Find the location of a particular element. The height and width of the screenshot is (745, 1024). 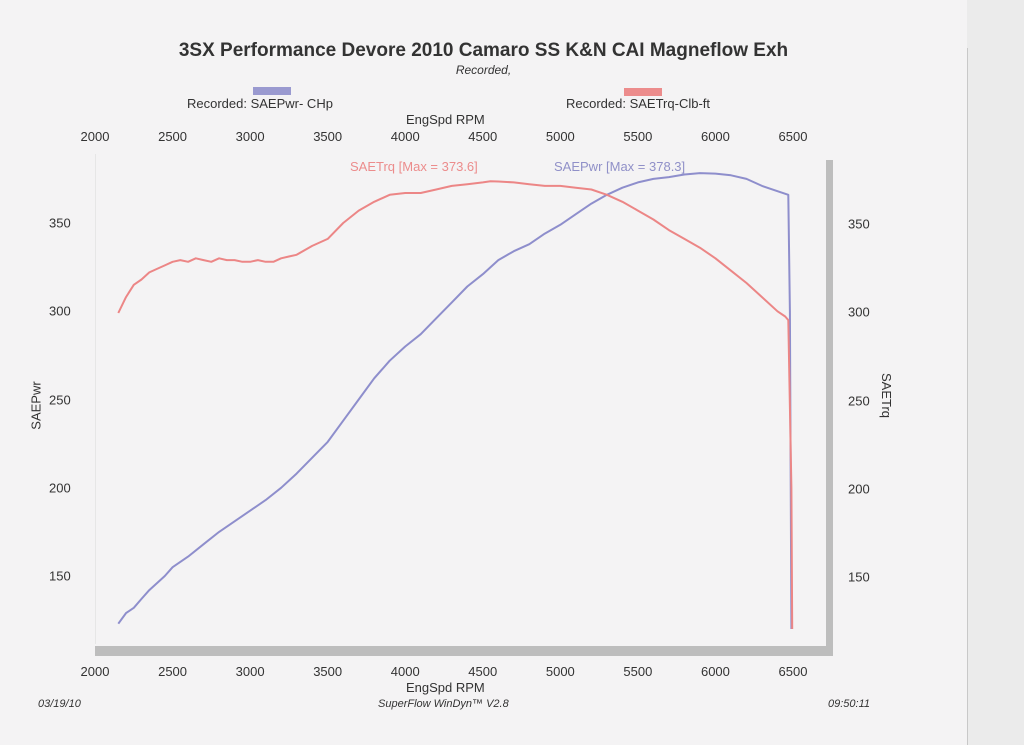

x-tick-top-2000: 2000 is located at coordinates (95, 136).